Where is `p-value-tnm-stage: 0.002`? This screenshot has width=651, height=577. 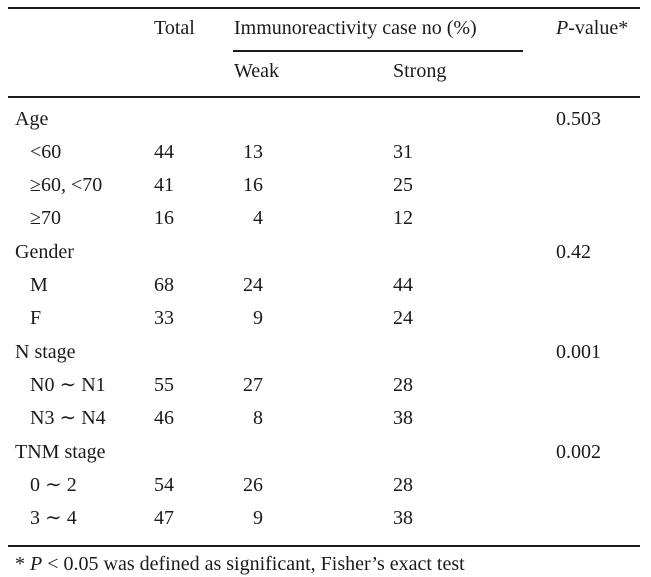
p-value-tnm-stage: 0.002 is located at coordinates (578, 452).